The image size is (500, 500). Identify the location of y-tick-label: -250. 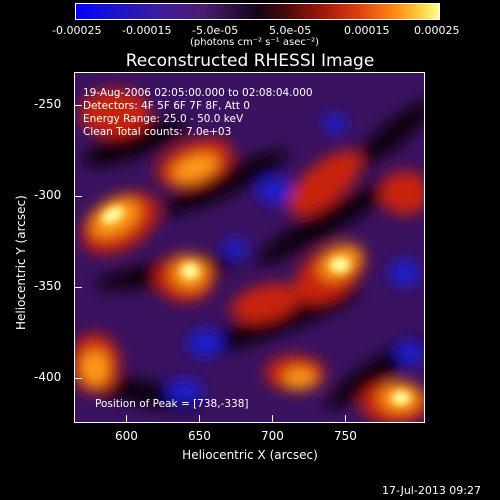
(48, 104).